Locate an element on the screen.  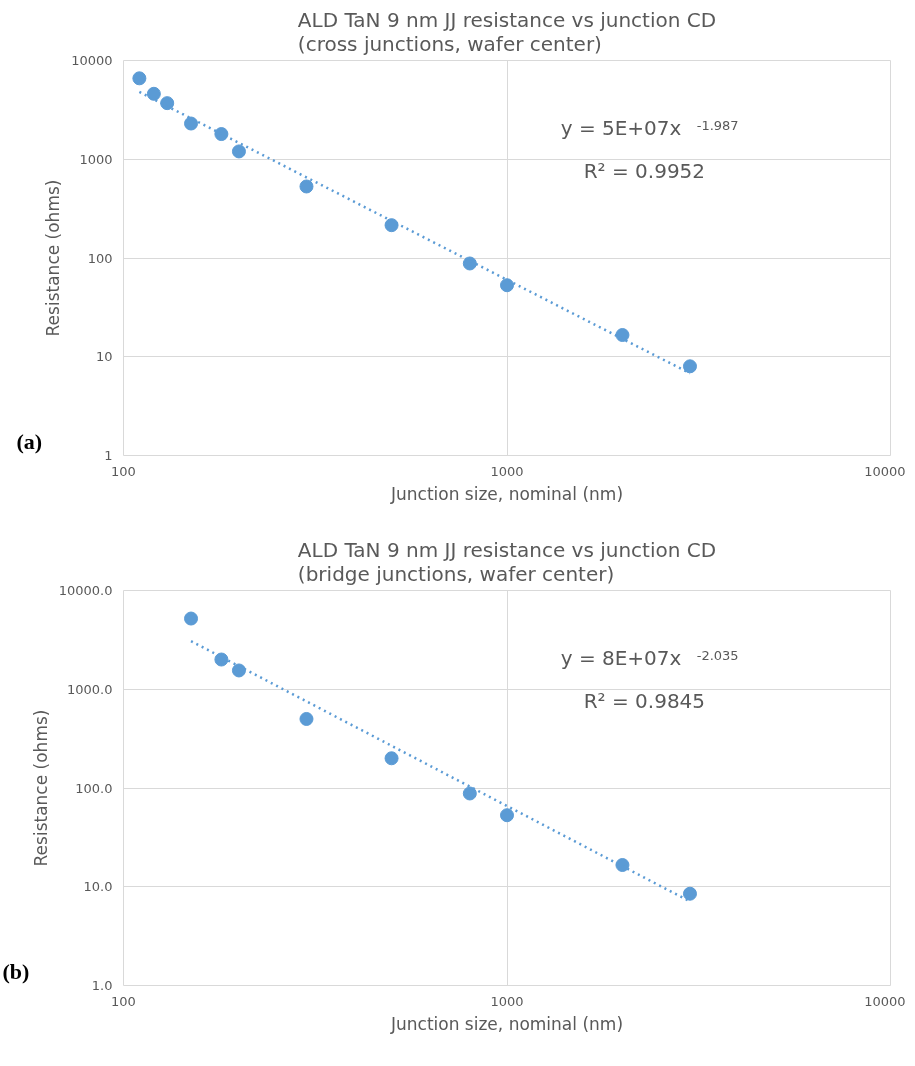
y-tick-label: 100.0 is located at coordinates (94, 788).